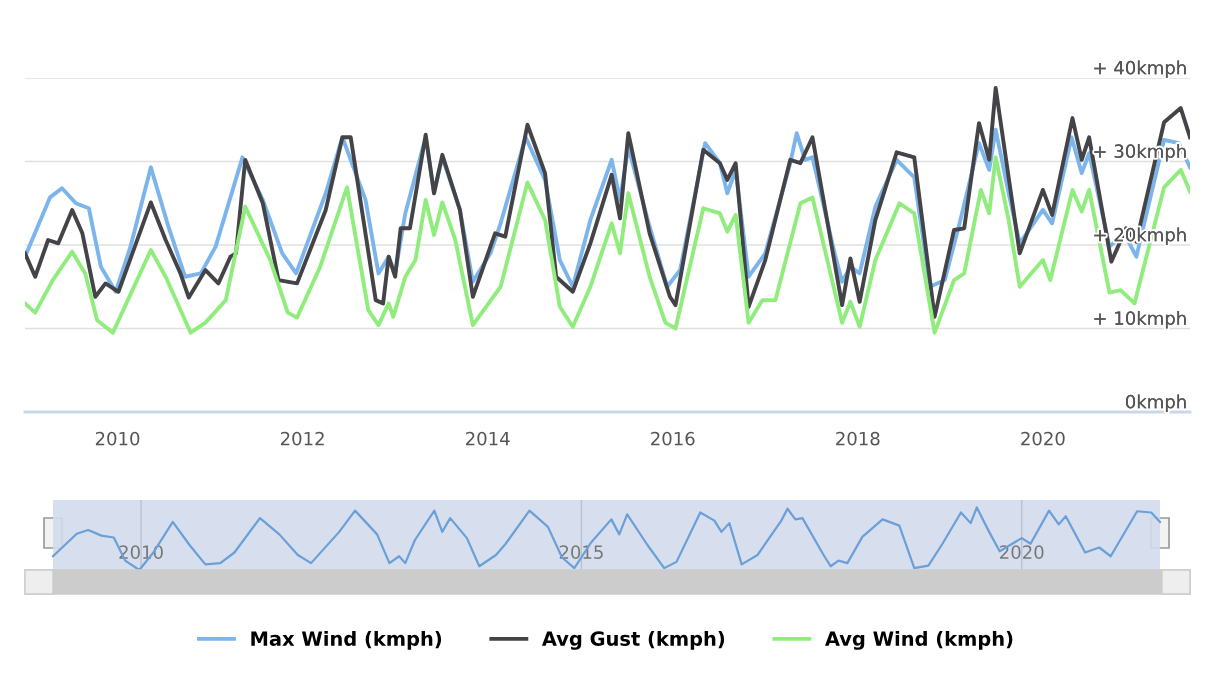 The image size is (1213, 688). What do you see at coordinates (919, 640) in the screenshot?
I see `legend-label: Avg Wind (kmph)` at bounding box center [919, 640].